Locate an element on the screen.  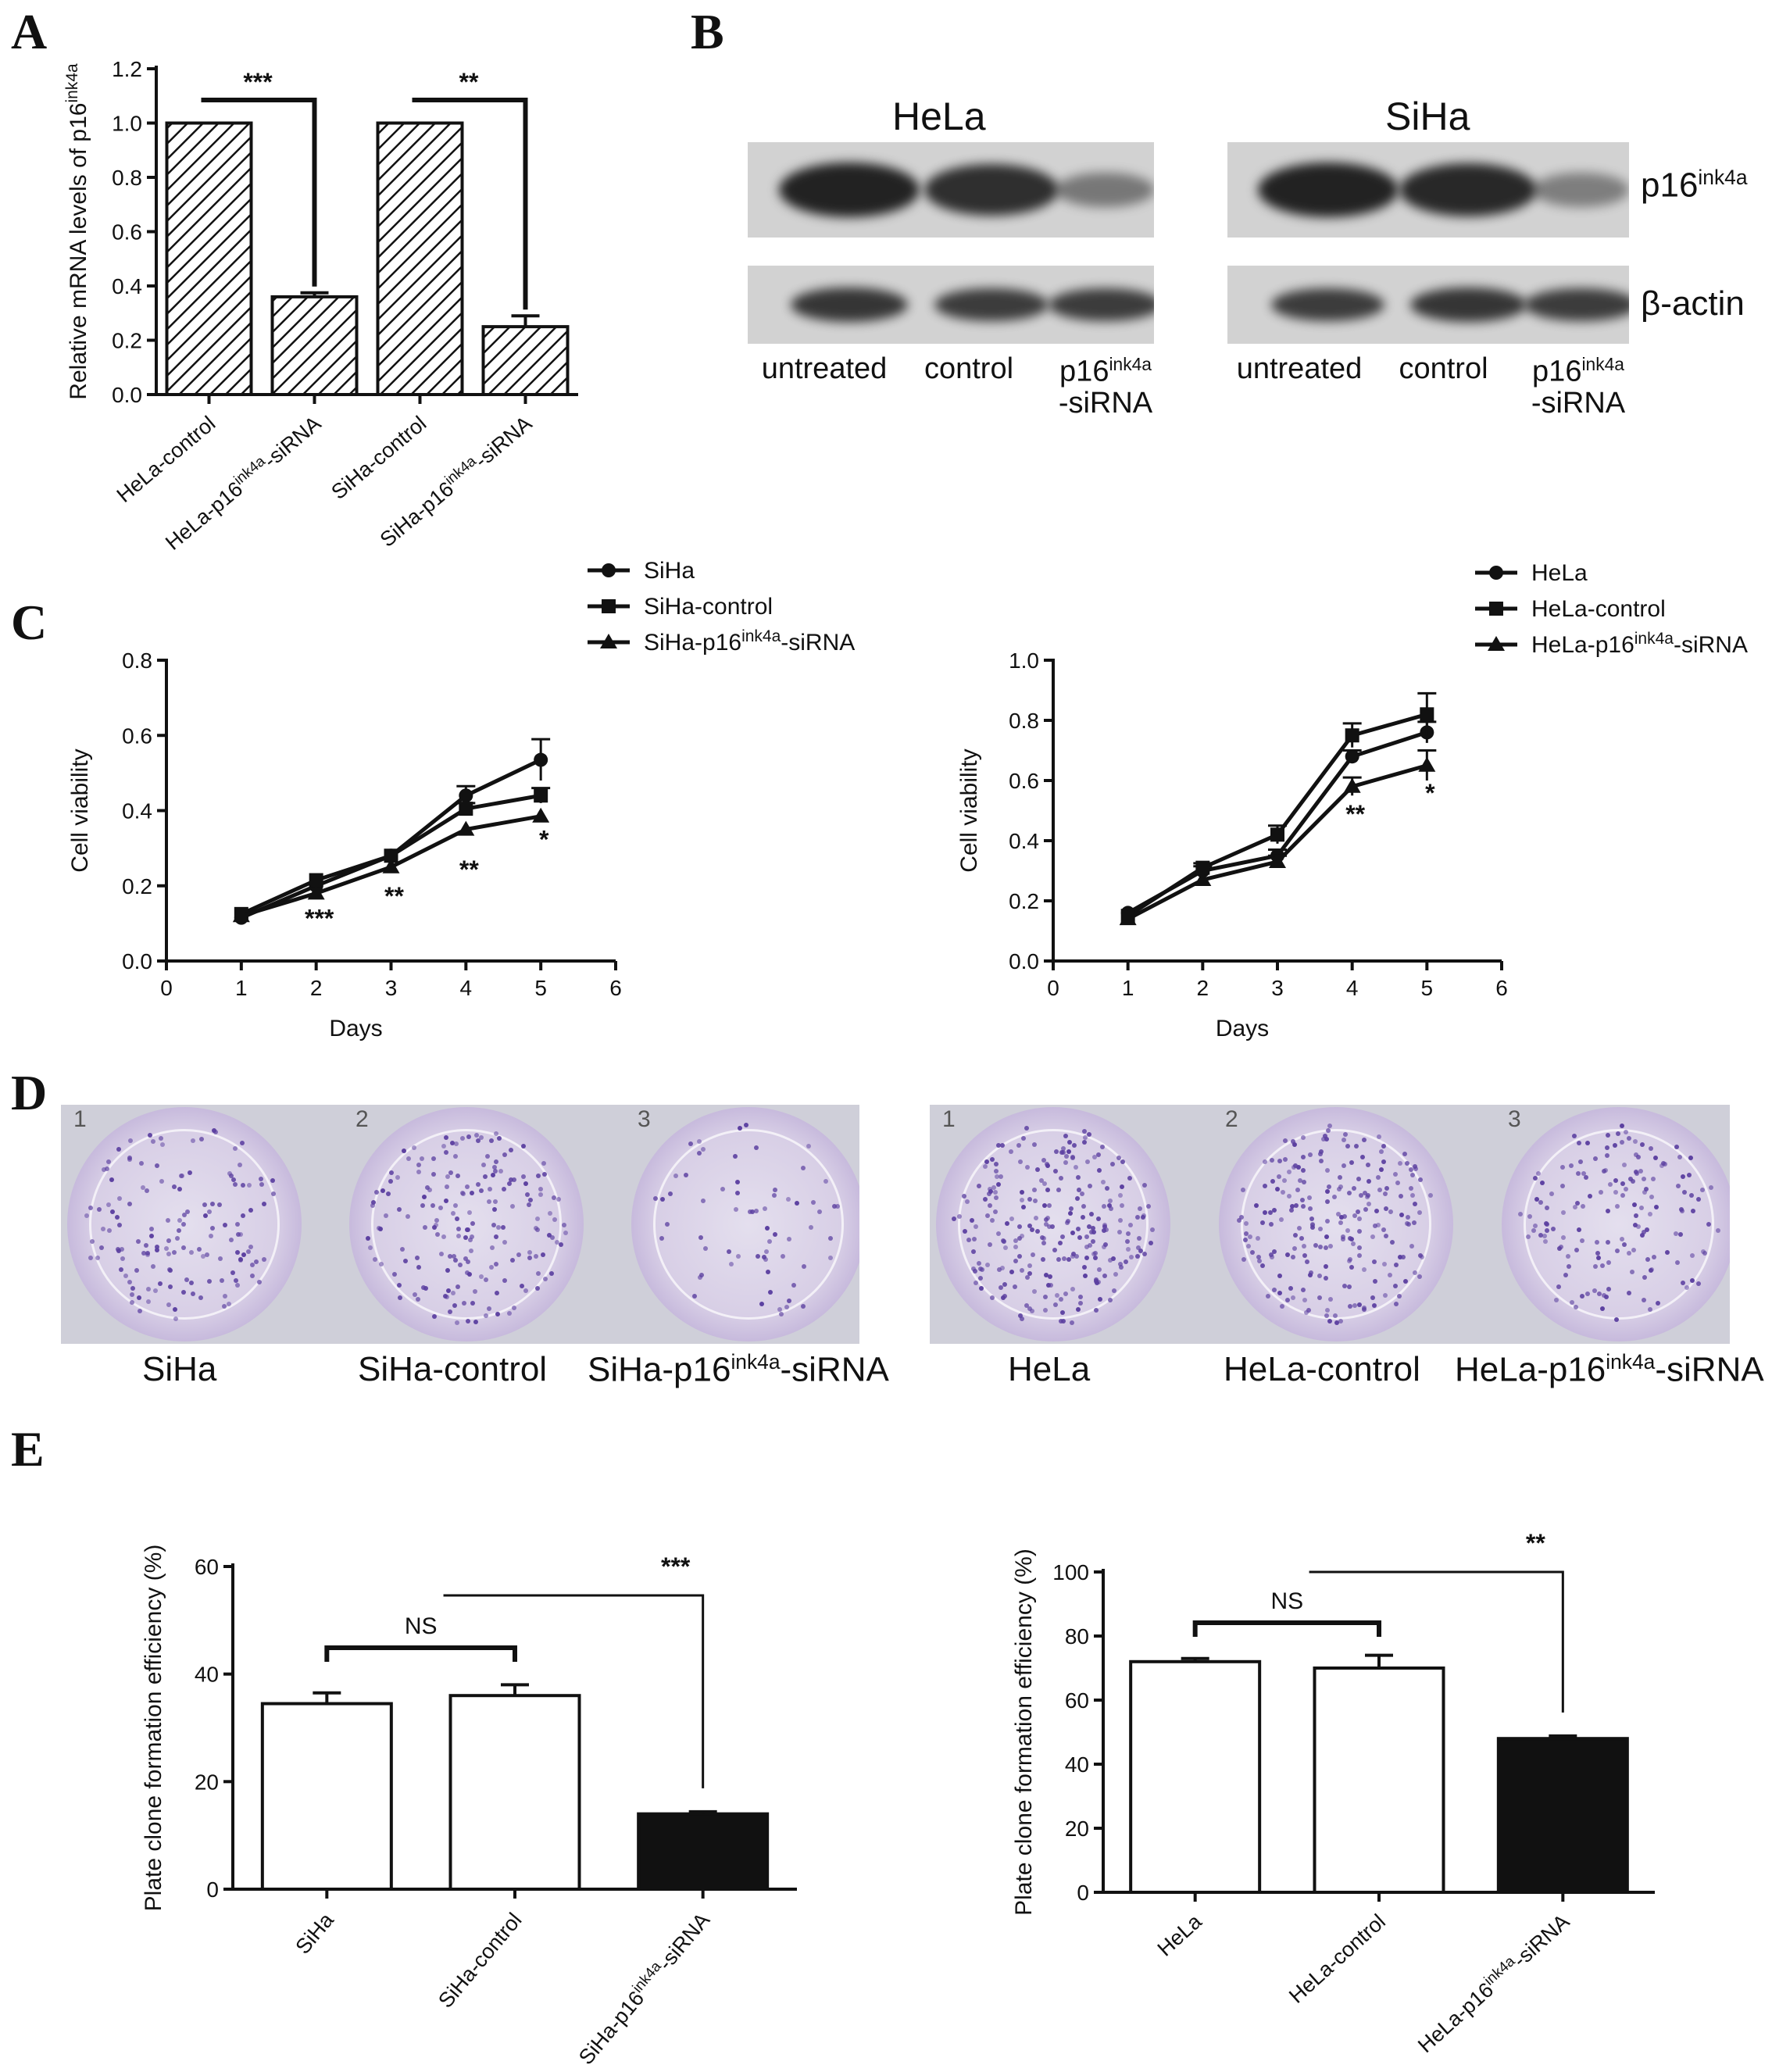
y-tick-label: 0.4 is located at coordinates (1024, 841).